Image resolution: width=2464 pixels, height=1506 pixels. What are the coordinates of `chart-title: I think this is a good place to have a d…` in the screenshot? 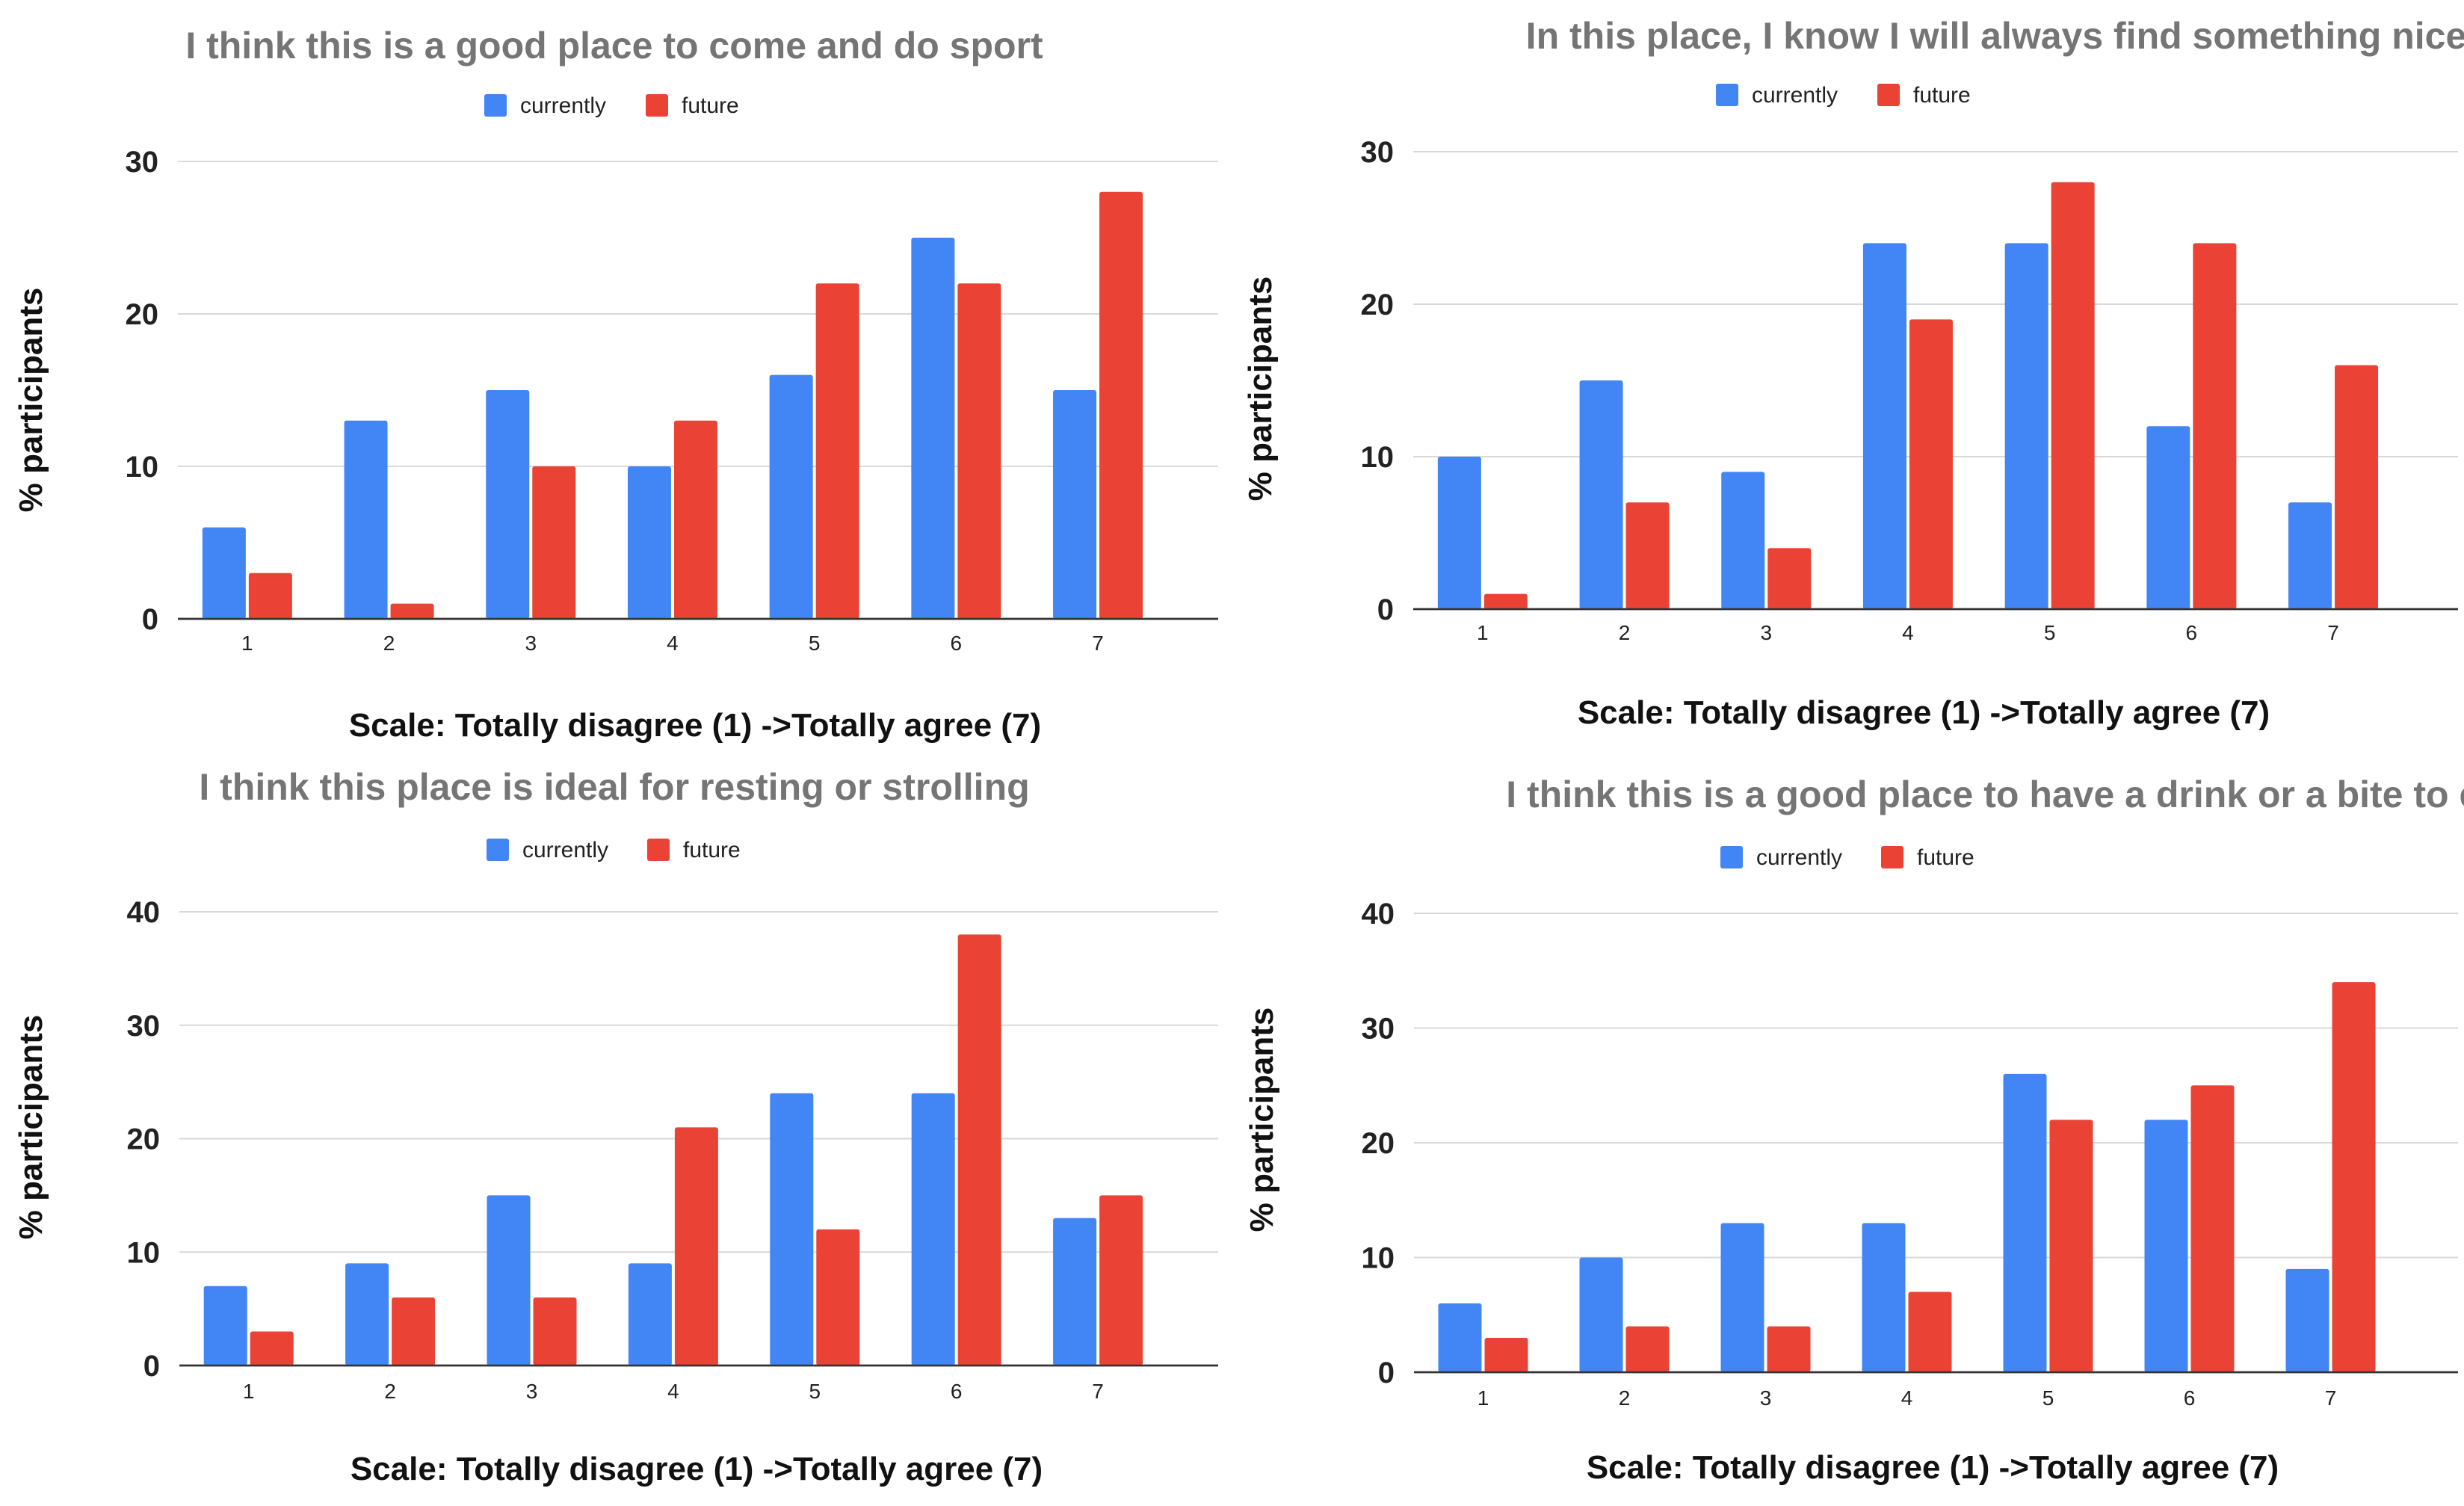 It's located at (1985, 794).